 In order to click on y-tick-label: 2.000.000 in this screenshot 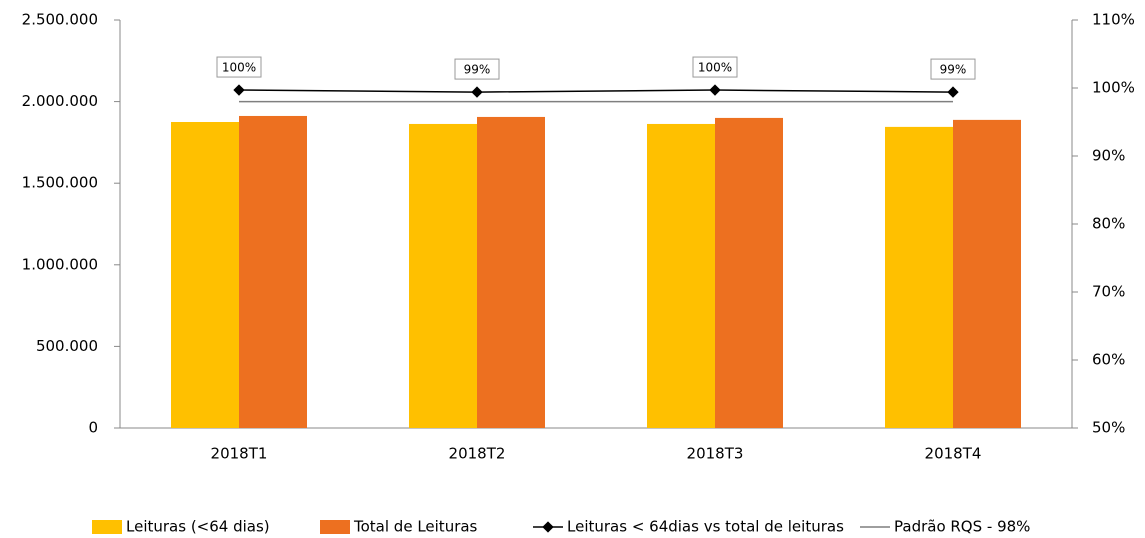, I will do `click(60, 101)`.